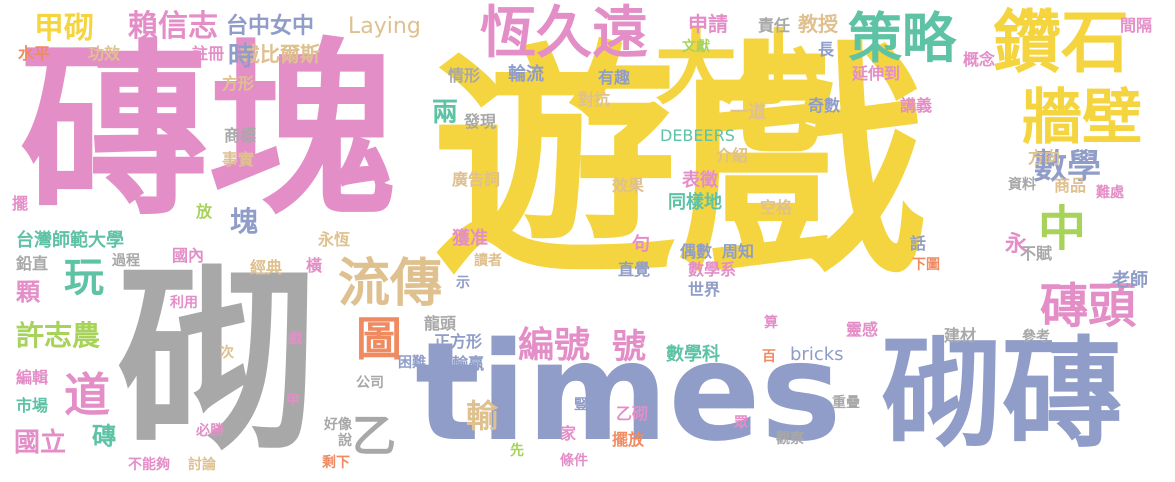 The height and width of the screenshot is (482, 1175). I want to click on word-tiaojian: 條件, so click(574, 461).